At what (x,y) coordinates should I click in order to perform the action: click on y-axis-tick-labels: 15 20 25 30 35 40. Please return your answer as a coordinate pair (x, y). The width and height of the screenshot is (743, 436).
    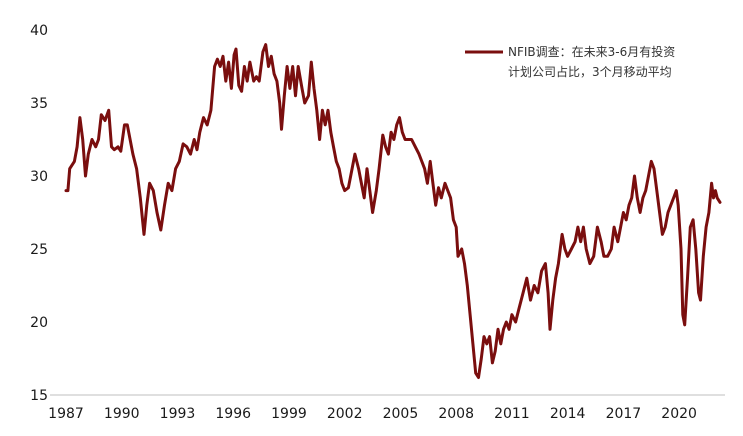
    Looking at the image, I should click on (39, 213).